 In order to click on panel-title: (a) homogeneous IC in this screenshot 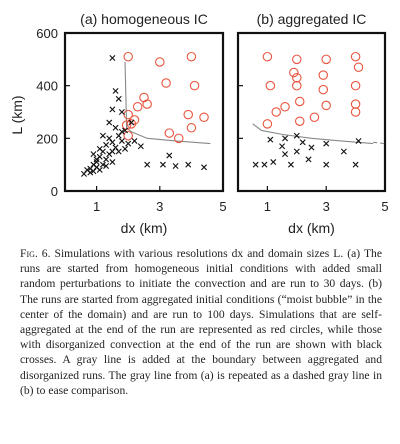, I will do `click(144, 19)`.